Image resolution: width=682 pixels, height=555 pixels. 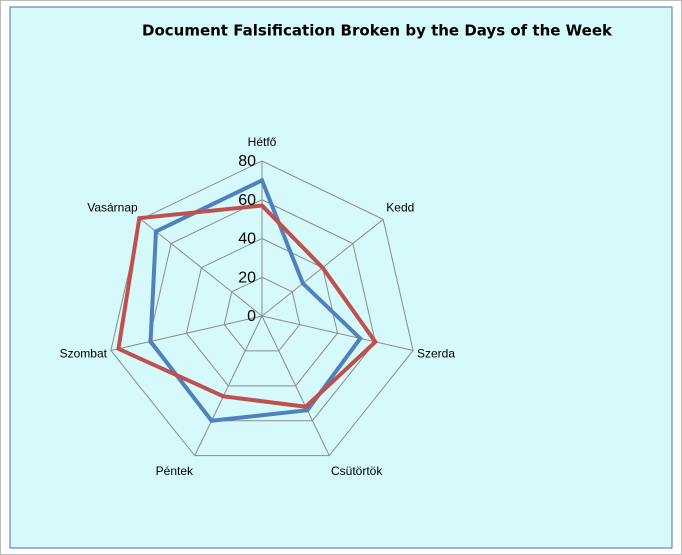 What do you see at coordinates (112, 207) in the screenshot?
I see `category-label: Vasárnap` at bounding box center [112, 207].